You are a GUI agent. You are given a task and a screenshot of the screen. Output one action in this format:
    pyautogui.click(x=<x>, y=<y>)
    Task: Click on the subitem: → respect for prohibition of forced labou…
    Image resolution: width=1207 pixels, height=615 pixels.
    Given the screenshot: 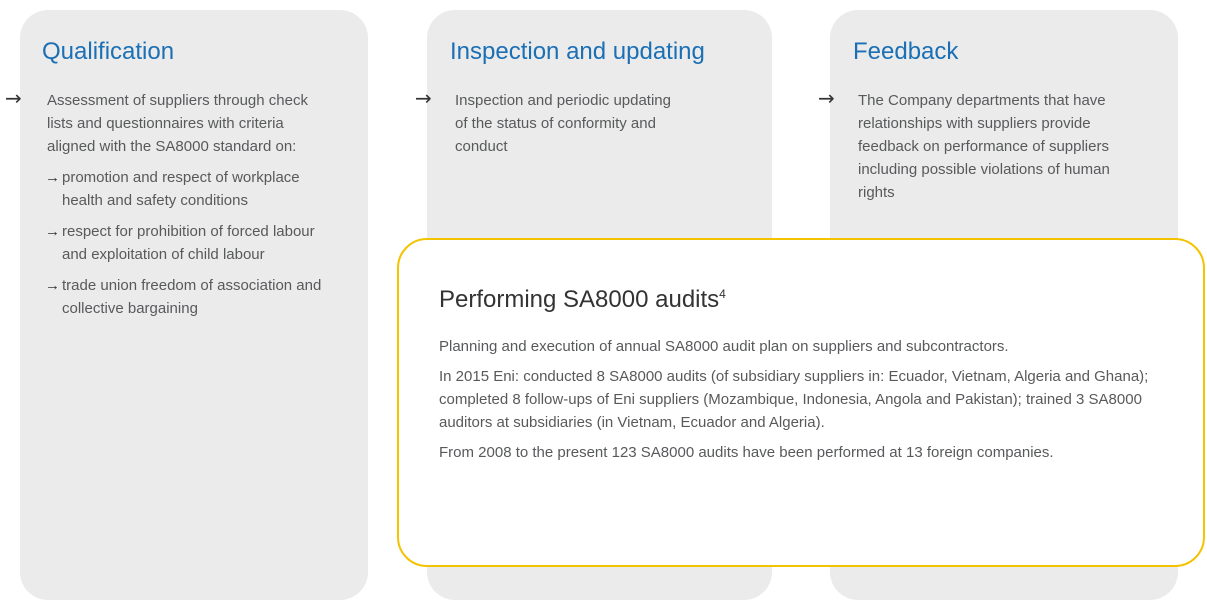 What is the action you would take?
    pyautogui.click(x=188, y=243)
    